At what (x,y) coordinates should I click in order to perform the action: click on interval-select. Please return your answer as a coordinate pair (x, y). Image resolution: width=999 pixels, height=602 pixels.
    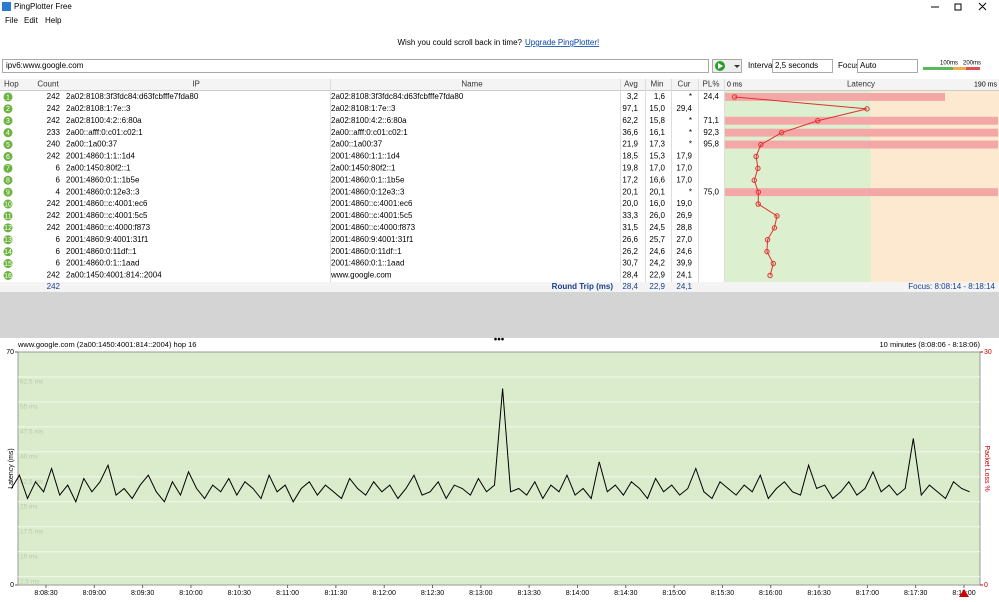
    Looking at the image, I should click on (802, 66).